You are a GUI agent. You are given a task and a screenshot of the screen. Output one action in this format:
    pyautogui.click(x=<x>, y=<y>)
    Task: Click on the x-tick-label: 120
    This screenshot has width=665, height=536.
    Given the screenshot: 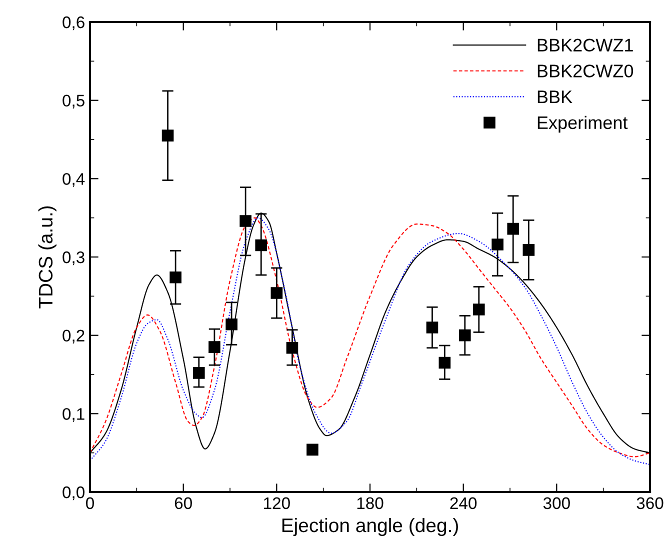 What is the action you would take?
    pyautogui.click(x=277, y=503)
    